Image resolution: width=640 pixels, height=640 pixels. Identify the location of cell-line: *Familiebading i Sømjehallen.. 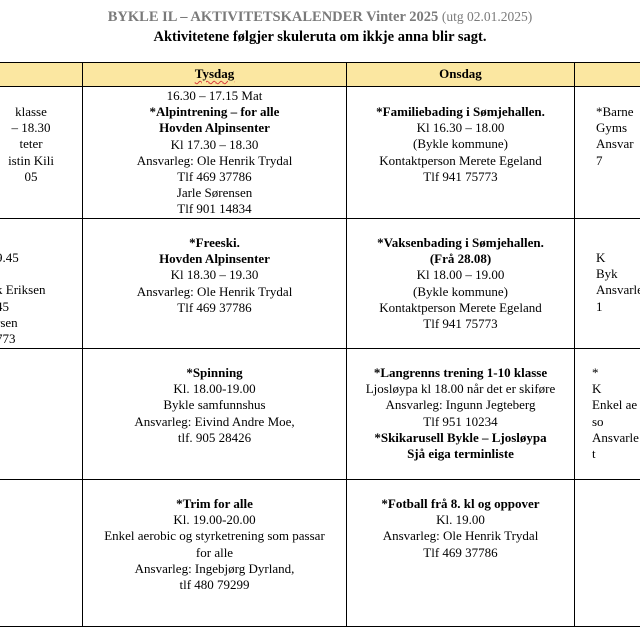
(460, 111).